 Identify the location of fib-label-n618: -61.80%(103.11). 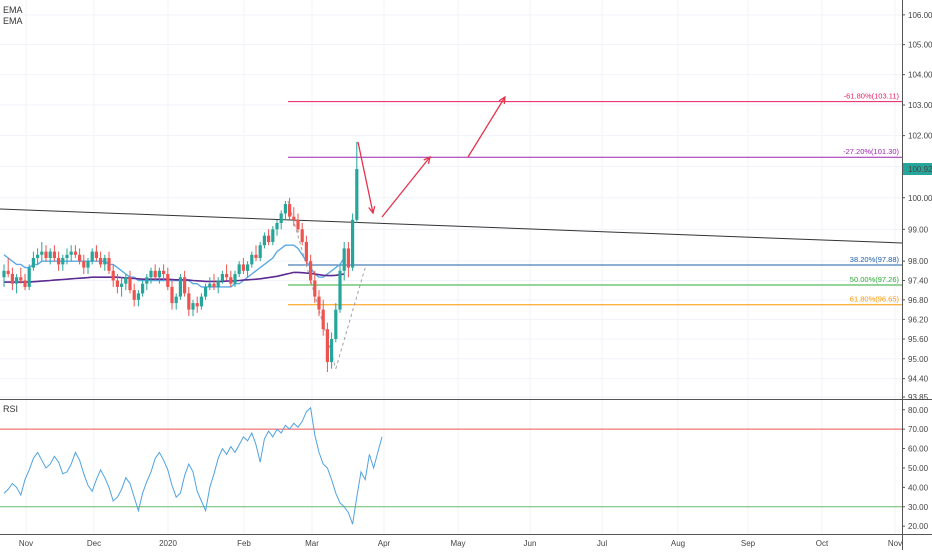
(872, 96).